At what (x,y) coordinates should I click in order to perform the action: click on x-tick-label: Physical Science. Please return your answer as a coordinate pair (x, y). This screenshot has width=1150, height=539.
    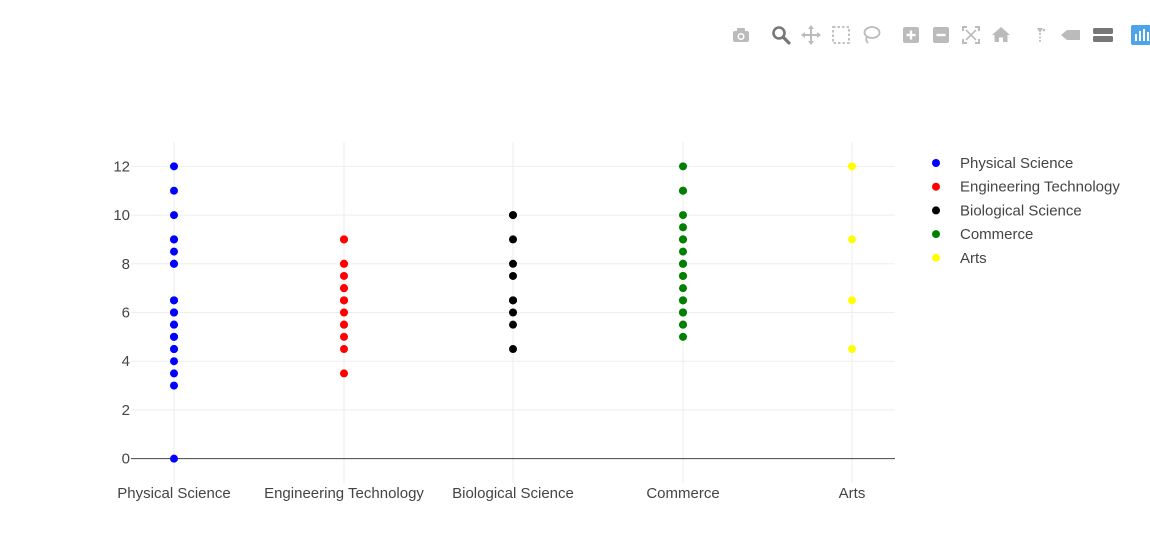
    Looking at the image, I should click on (173, 493).